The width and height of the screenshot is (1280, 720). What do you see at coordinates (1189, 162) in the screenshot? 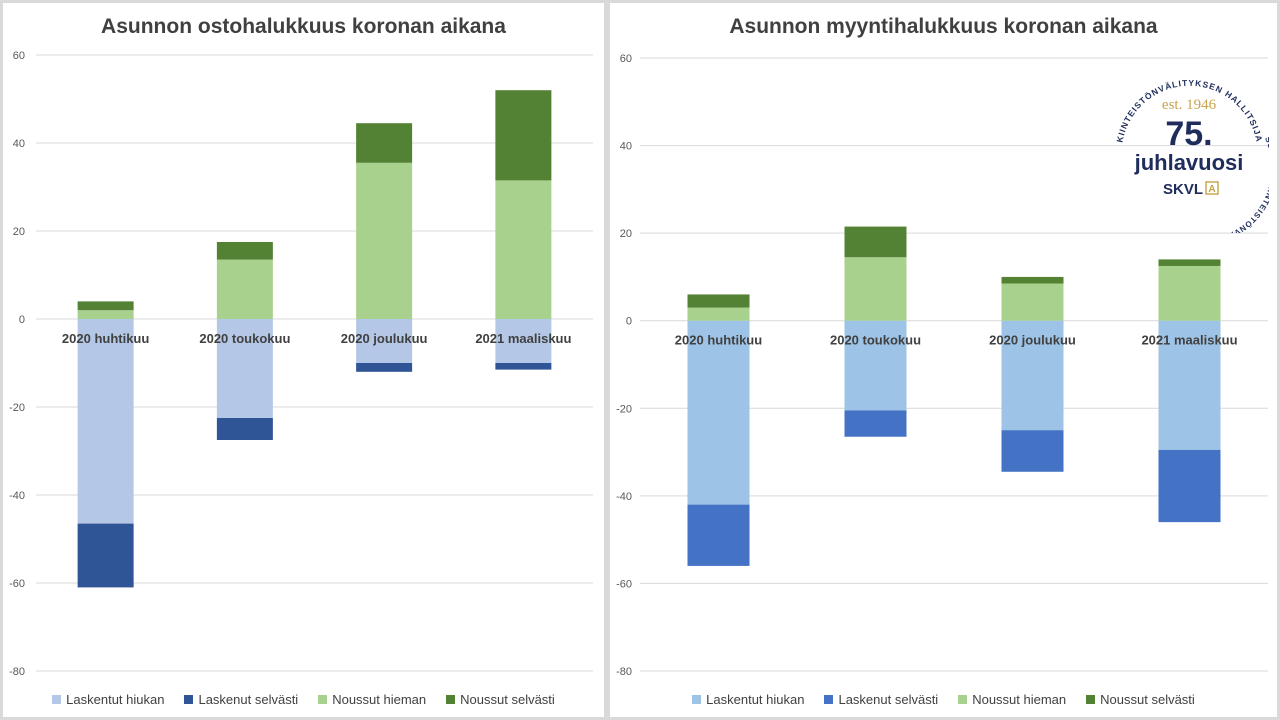
I see `logo-word-text: juhlavuosi` at bounding box center [1189, 162].